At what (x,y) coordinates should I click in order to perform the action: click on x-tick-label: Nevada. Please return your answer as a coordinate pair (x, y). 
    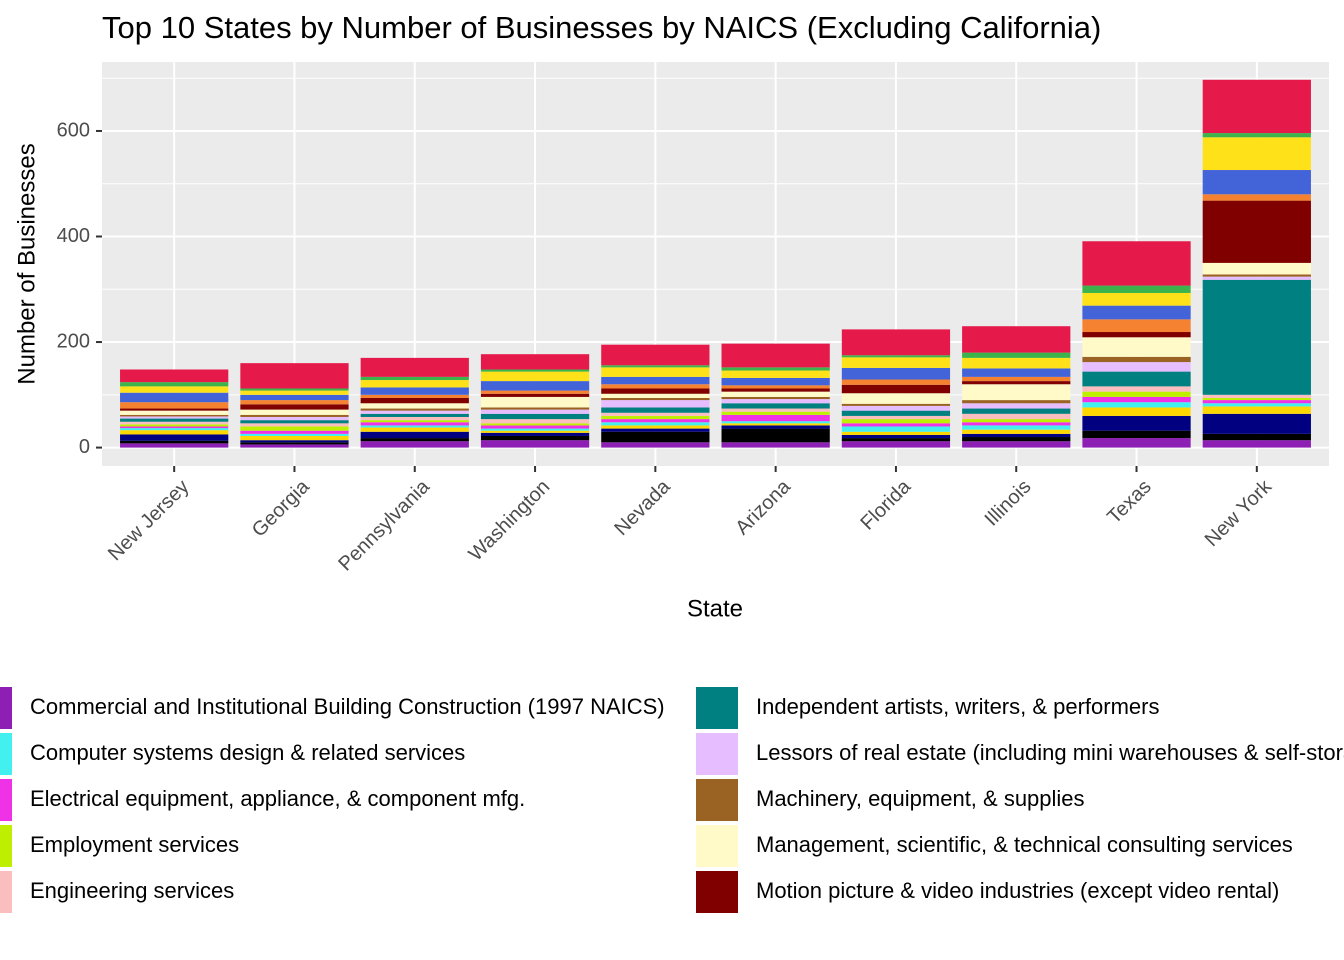
    Looking at the image, I should click on (642, 507).